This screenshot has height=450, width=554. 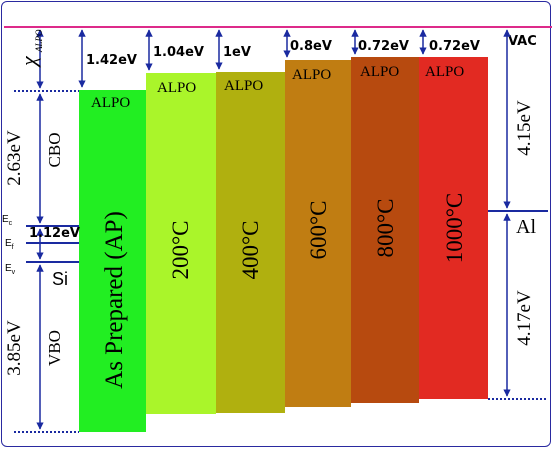 What do you see at coordinates (14, 348) in the screenshot?
I see `vbo-value-label: 3.85eV` at bounding box center [14, 348].